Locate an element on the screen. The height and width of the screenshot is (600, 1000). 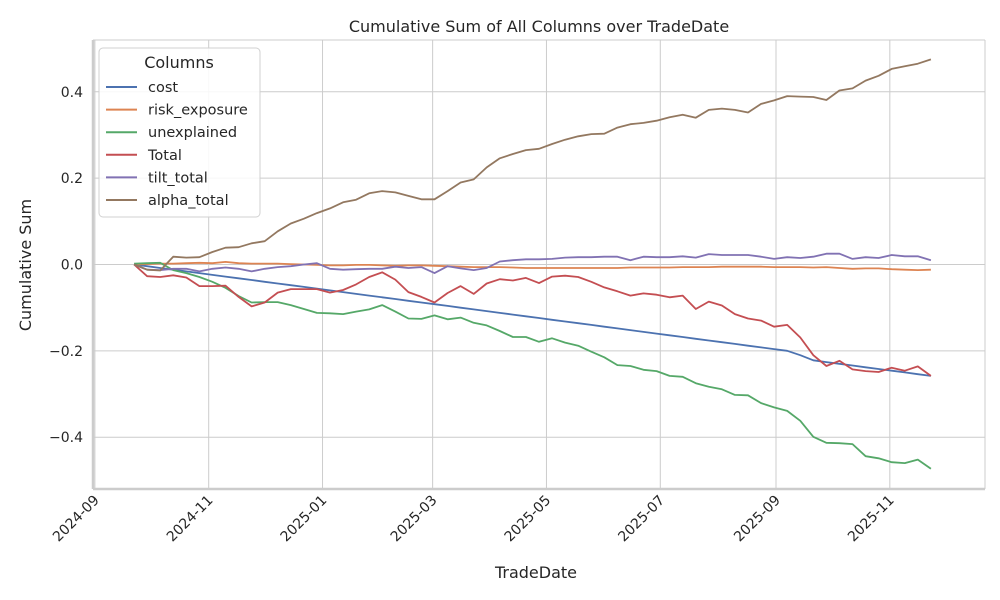
y-tick-label: −0.4 is located at coordinates (66, 438).